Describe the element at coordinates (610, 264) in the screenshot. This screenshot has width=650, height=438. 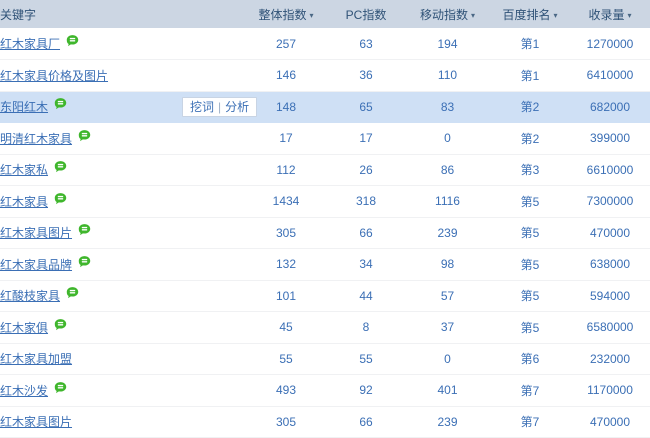
I see `cell-indexed-count: 638000` at that location.